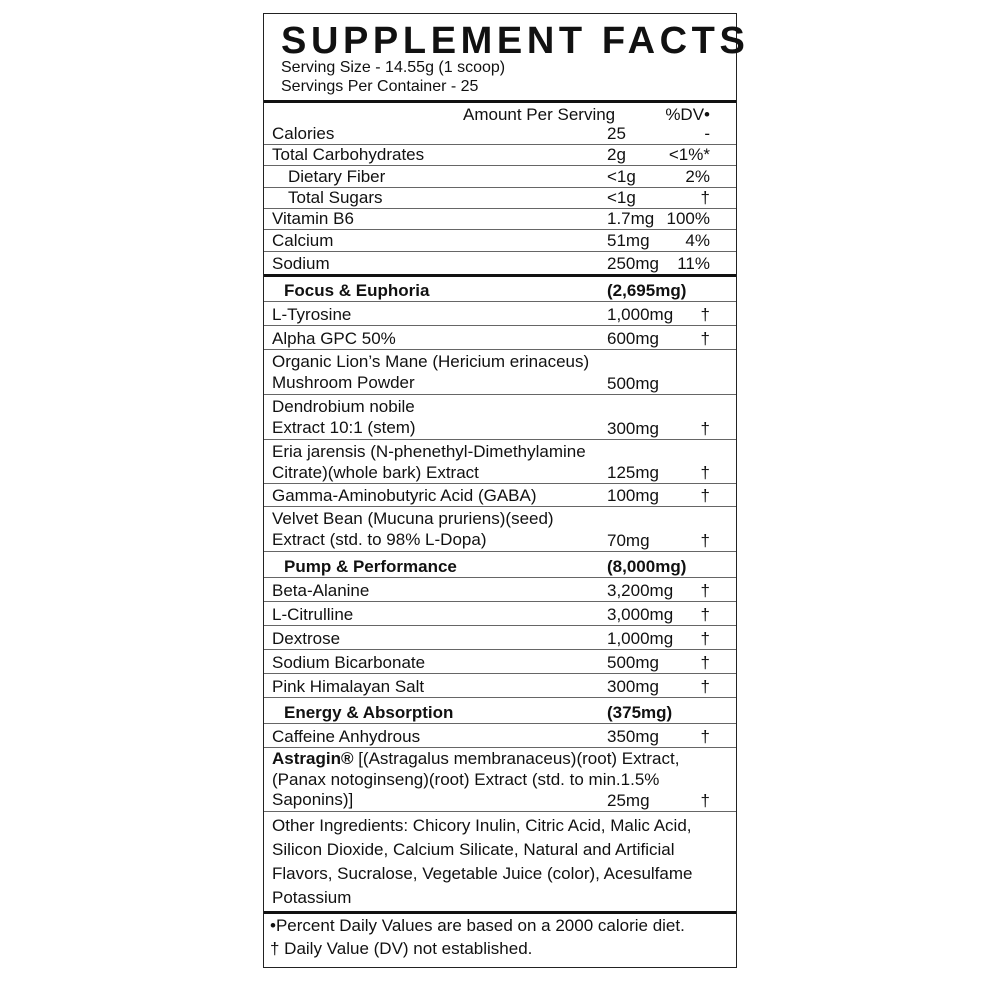 This screenshot has height=1000, width=1000. Describe the element at coordinates (491, 263) in the screenshot. I see `nutrient-row: Sodium 250mg 11%` at that location.